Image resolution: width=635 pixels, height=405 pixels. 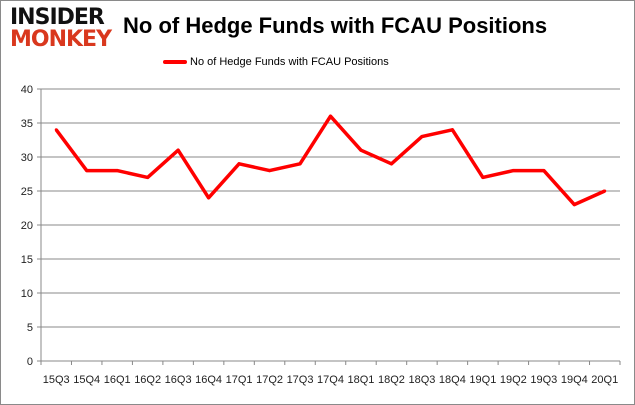 I want to click on x-tick-label: 18Q3, so click(x=421, y=380).